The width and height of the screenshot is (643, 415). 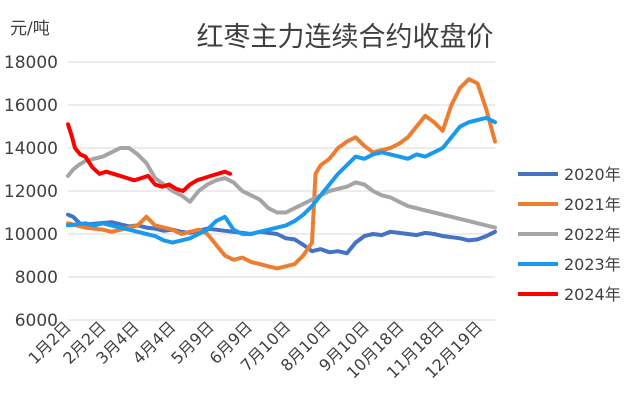 What do you see at coordinates (345, 37) in the screenshot?
I see `chart-title: 红枣主力连续合约收盘价` at bounding box center [345, 37].